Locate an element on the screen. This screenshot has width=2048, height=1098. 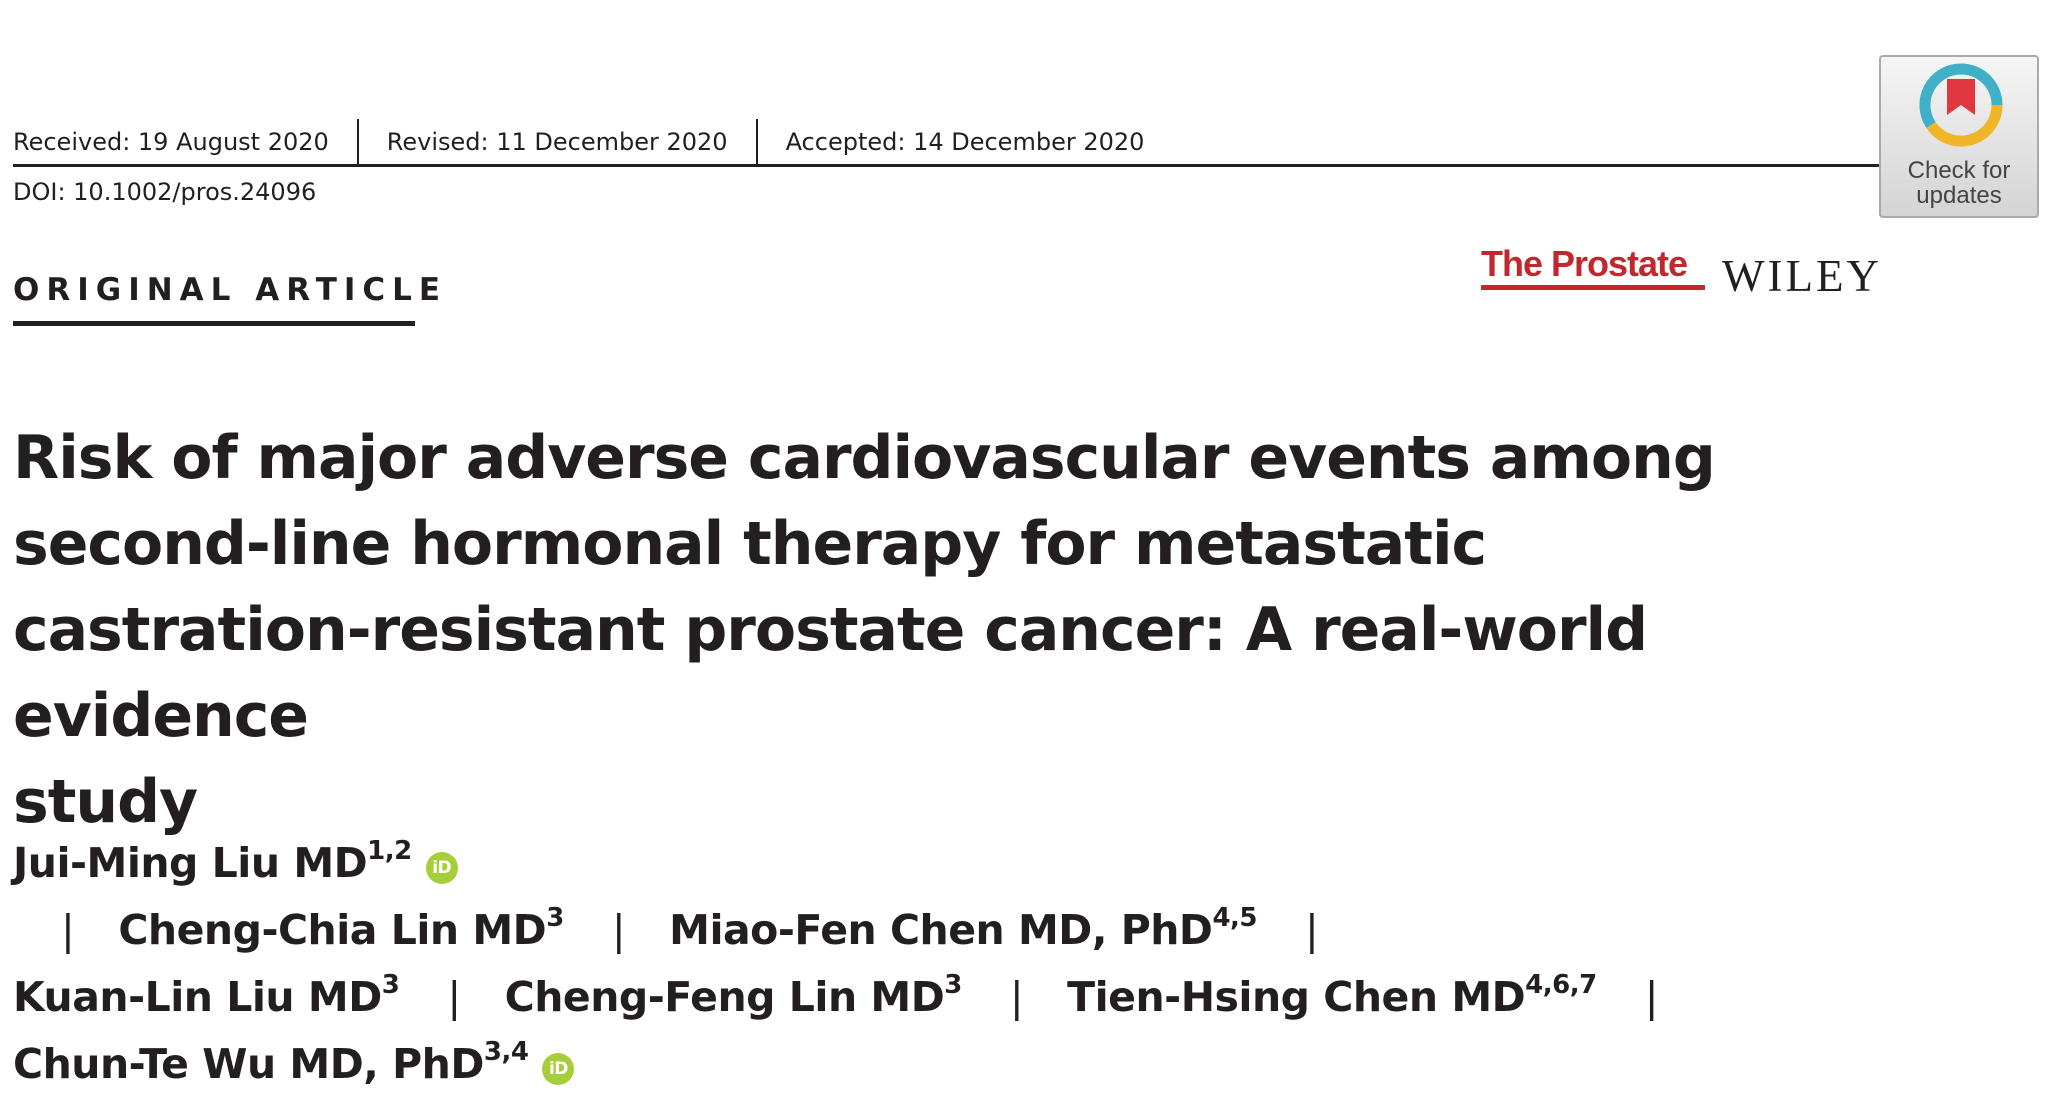
author: Cheng-Chia Lin MD3 is located at coordinates (341, 928).